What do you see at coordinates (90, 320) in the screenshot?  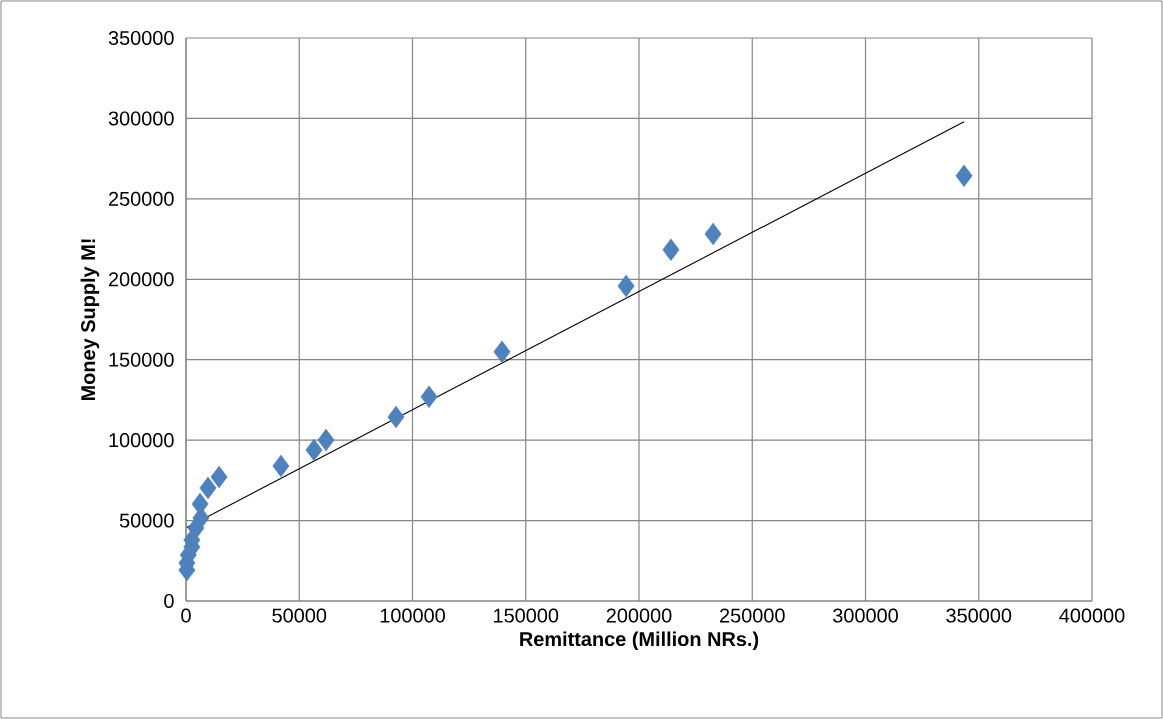 I see `y-axis-title: Money Supply M!` at bounding box center [90, 320].